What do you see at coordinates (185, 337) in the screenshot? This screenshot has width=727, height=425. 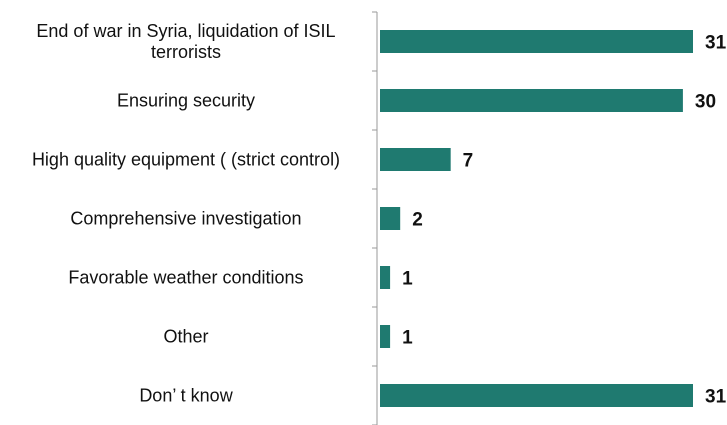 I see `category-label: Other` at bounding box center [185, 337].